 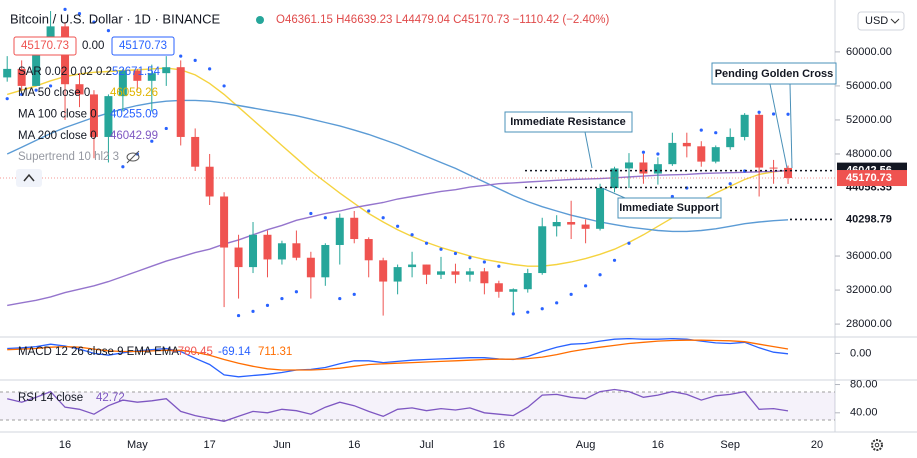 I want to click on y-tick-label: 80.00, so click(x=864, y=384).